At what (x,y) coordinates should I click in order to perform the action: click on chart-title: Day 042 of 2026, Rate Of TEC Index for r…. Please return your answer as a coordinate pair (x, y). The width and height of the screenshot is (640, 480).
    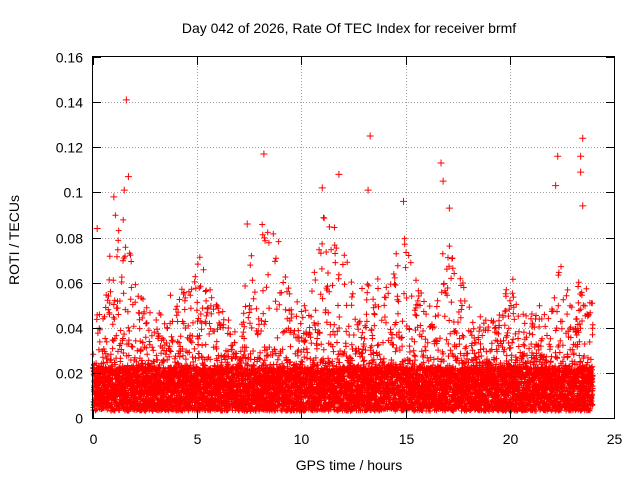
    Looking at the image, I should click on (349, 28).